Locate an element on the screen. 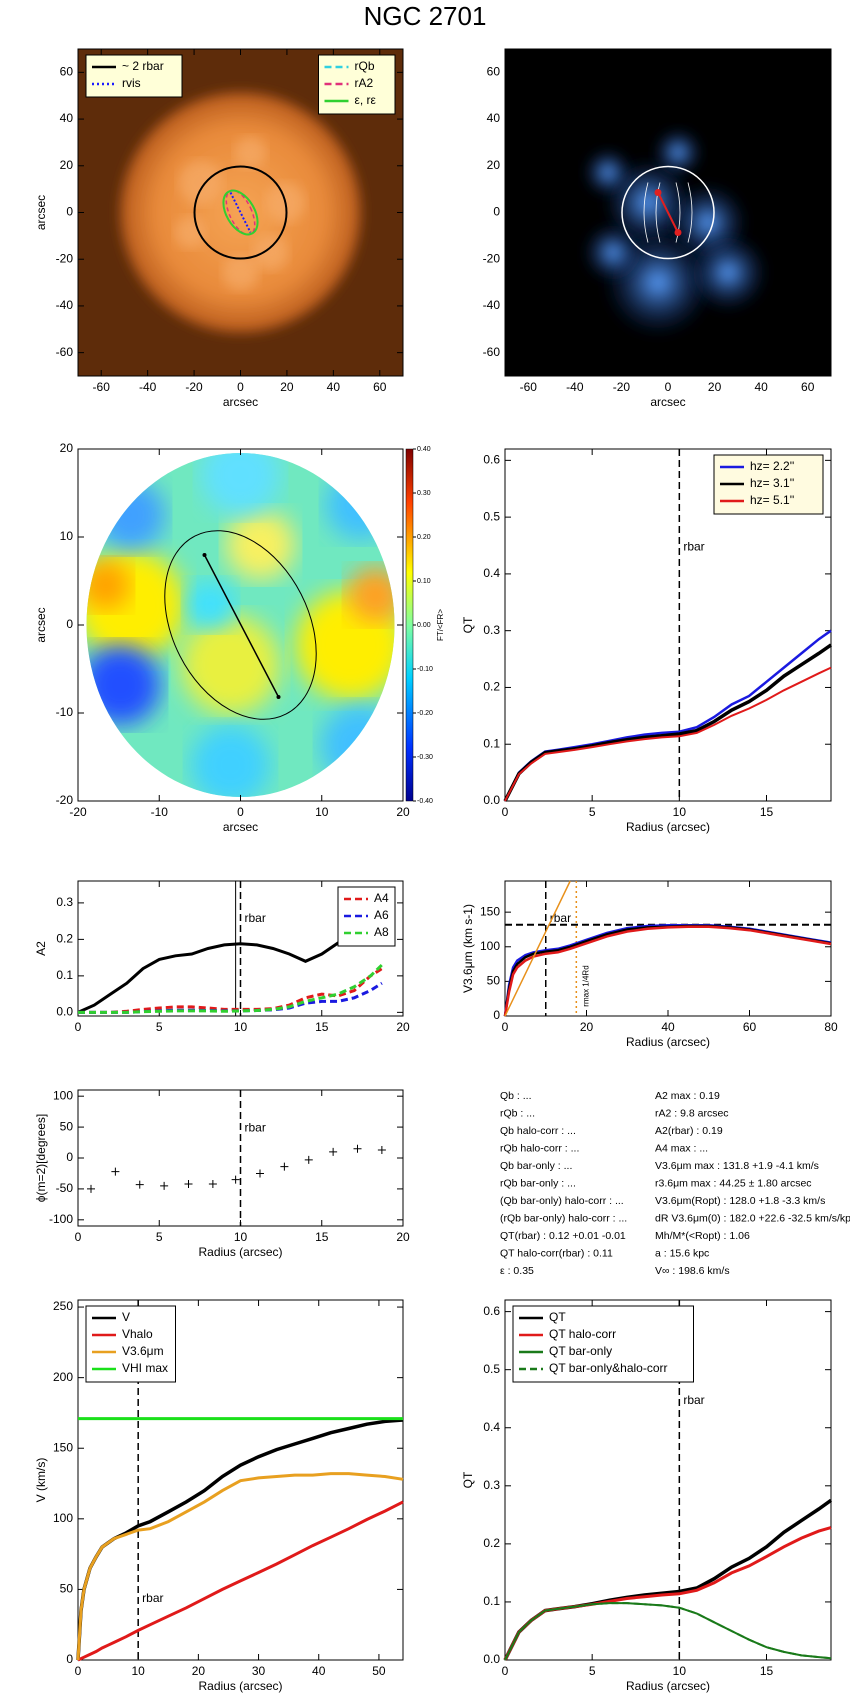  x-tick-label: 80 is located at coordinates (831, 1027).